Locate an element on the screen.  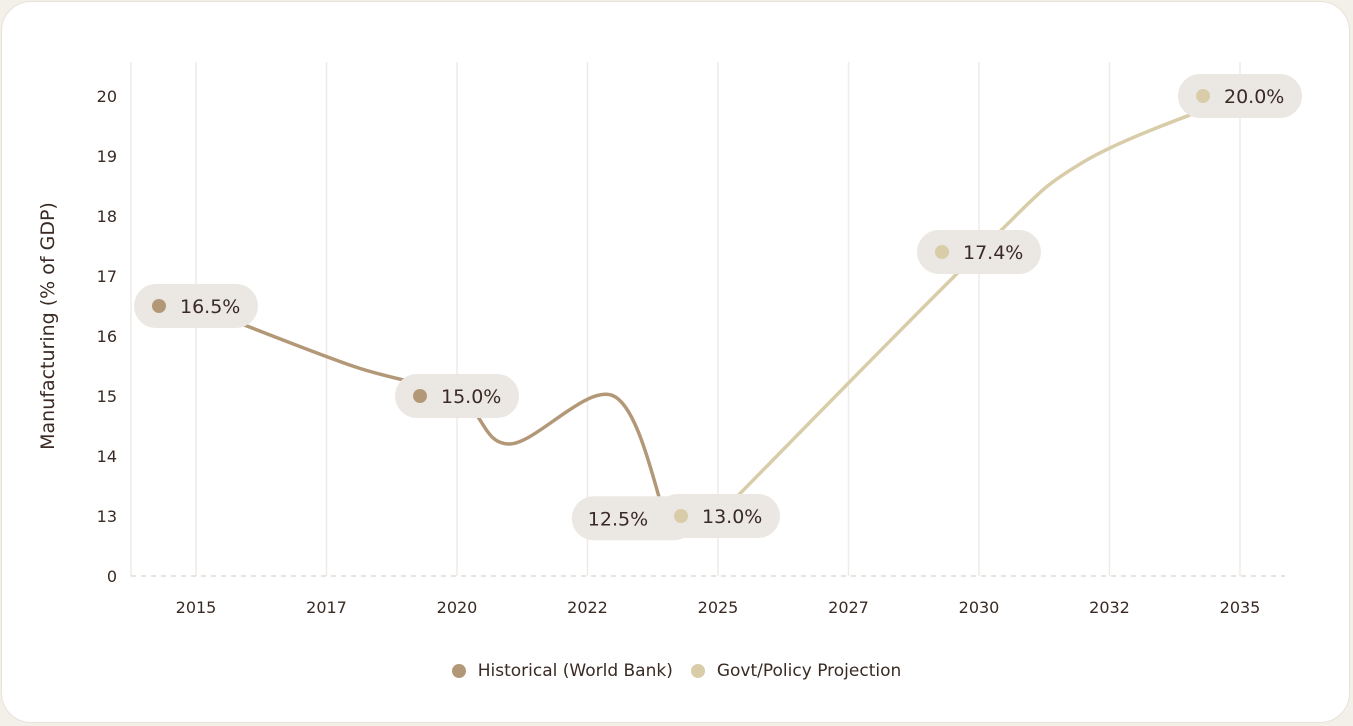
y-tick-label: 13 is located at coordinates (107, 516).